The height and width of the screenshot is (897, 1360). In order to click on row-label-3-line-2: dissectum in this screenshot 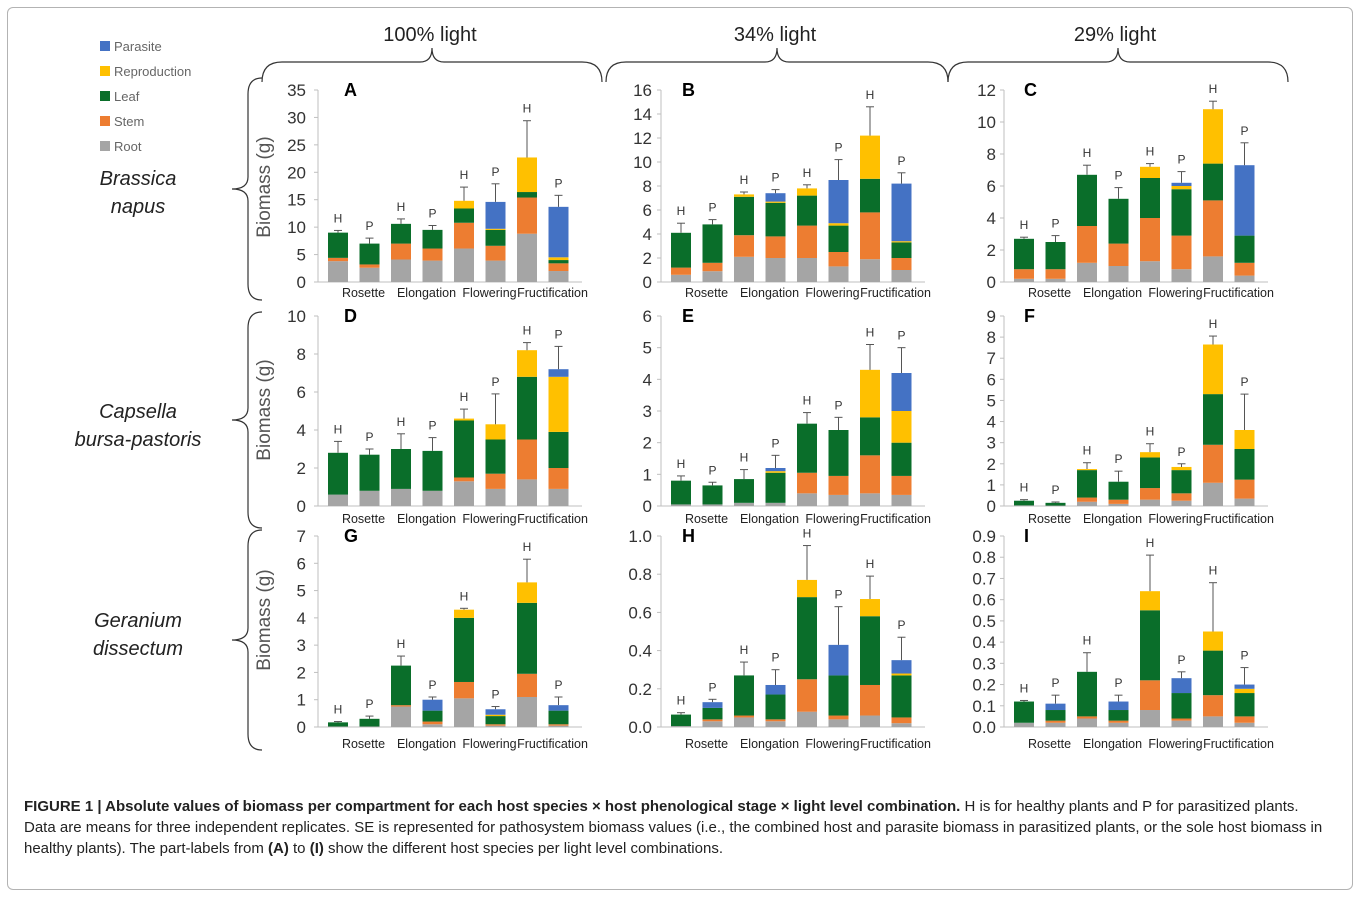, I will do `click(138, 649)`.